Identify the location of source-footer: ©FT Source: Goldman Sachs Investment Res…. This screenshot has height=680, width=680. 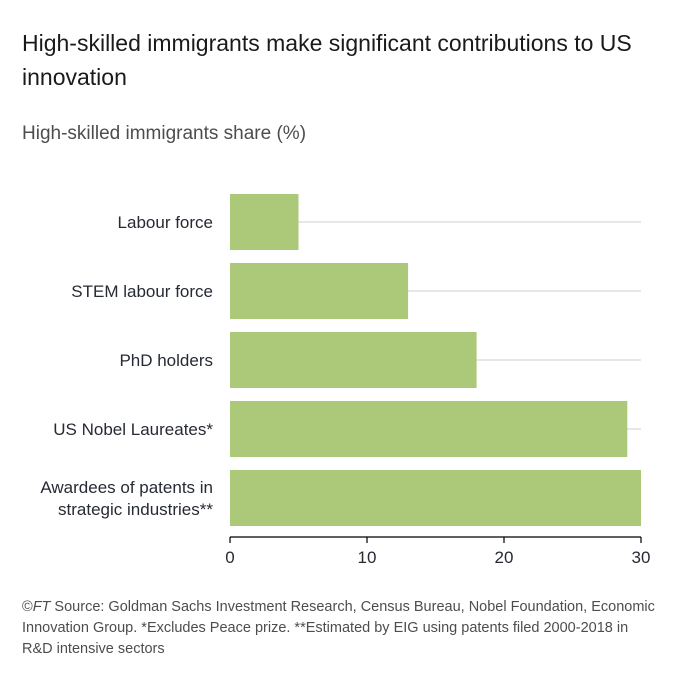
(342, 628).